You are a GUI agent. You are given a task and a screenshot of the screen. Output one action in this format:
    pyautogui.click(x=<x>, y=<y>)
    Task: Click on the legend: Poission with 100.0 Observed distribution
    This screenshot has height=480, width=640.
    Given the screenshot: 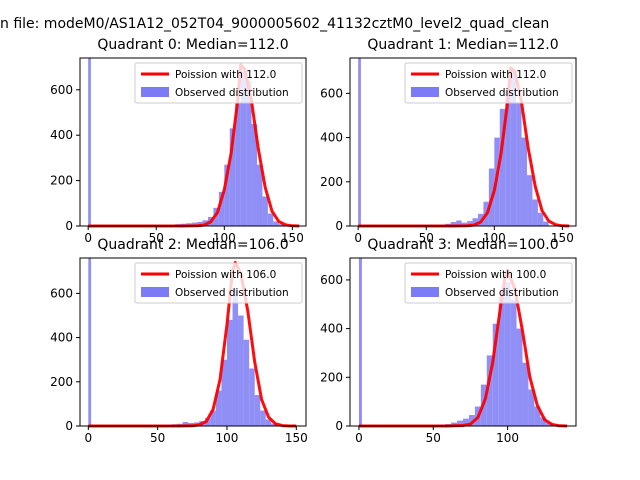 What is the action you would take?
    pyautogui.click(x=488, y=283)
    